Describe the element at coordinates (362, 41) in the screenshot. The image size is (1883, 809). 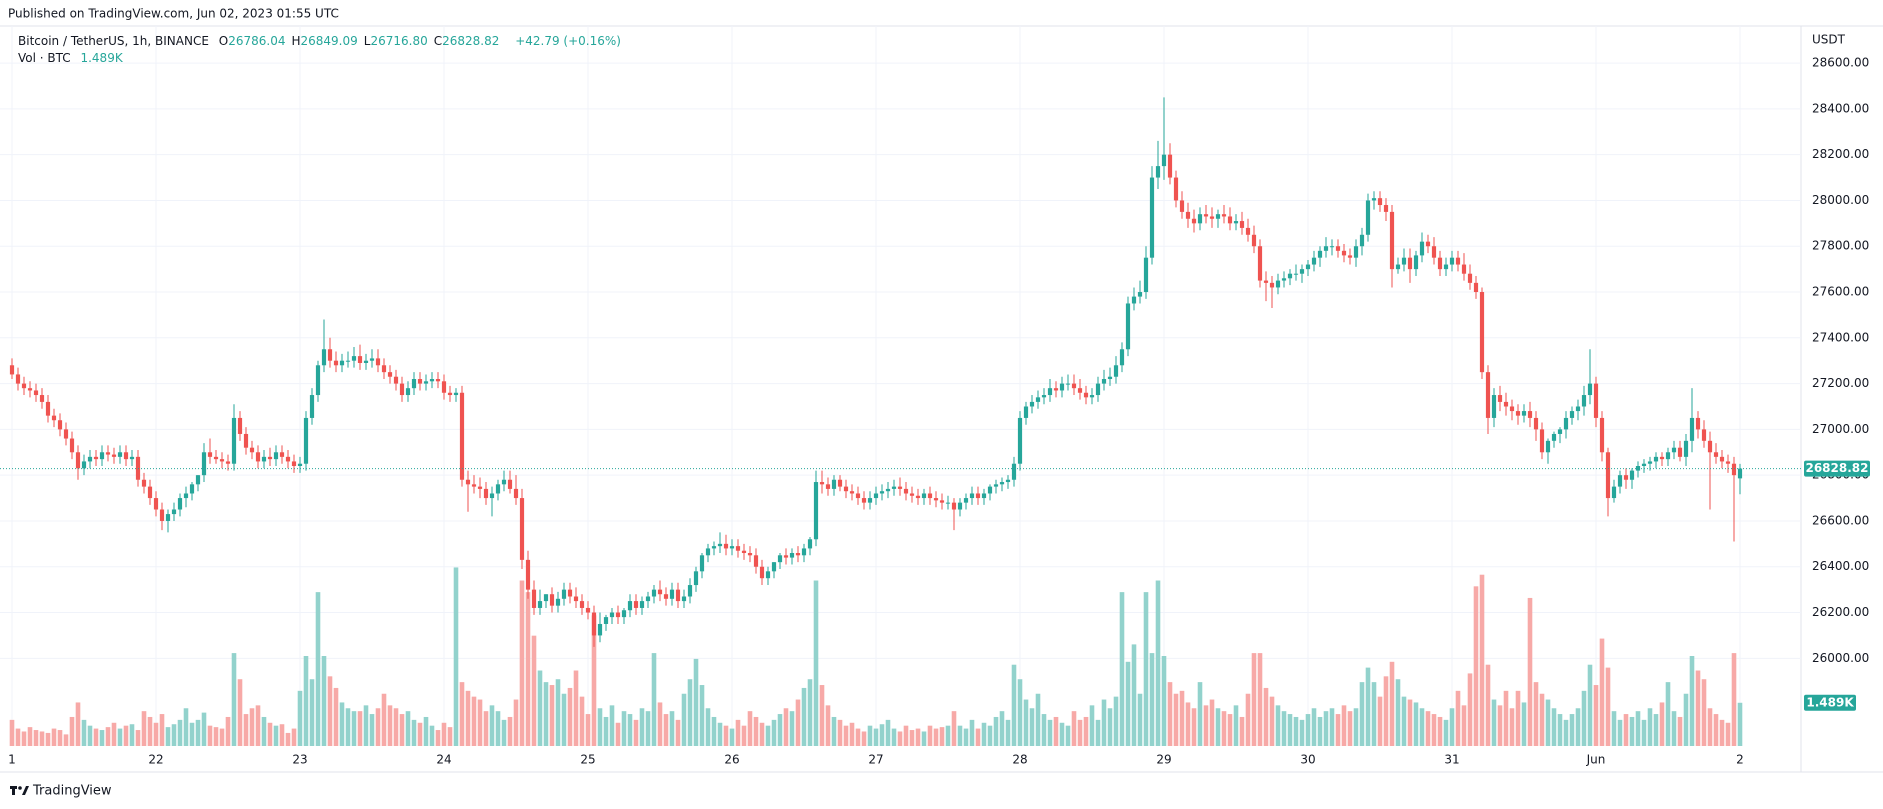
I see `ohlc: O26786.04 H26849.09 L26716.80 C26828.82` at that location.